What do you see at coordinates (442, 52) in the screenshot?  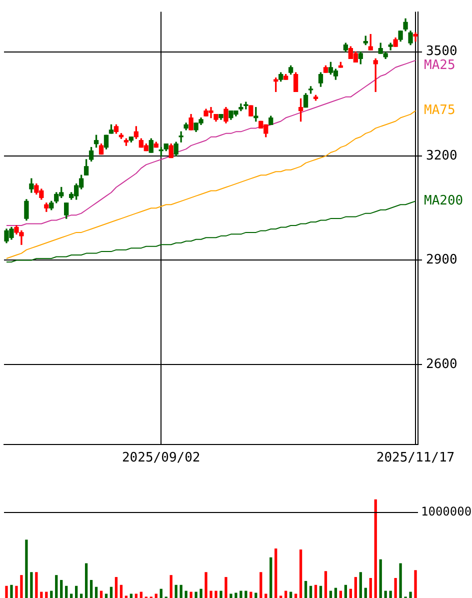 I see `y-tick-label: 3500` at bounding box center [442, 52].